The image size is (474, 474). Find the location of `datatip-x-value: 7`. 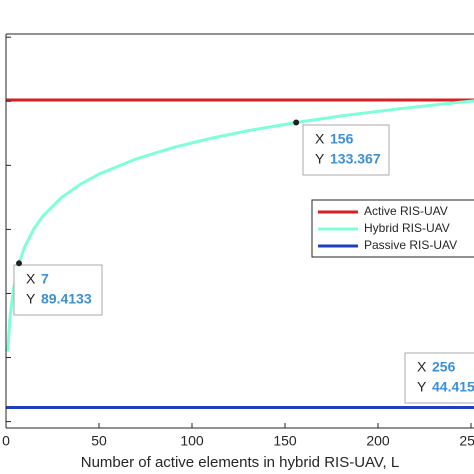

datatip-x-value: 7 is located at coordinates (45, 279).